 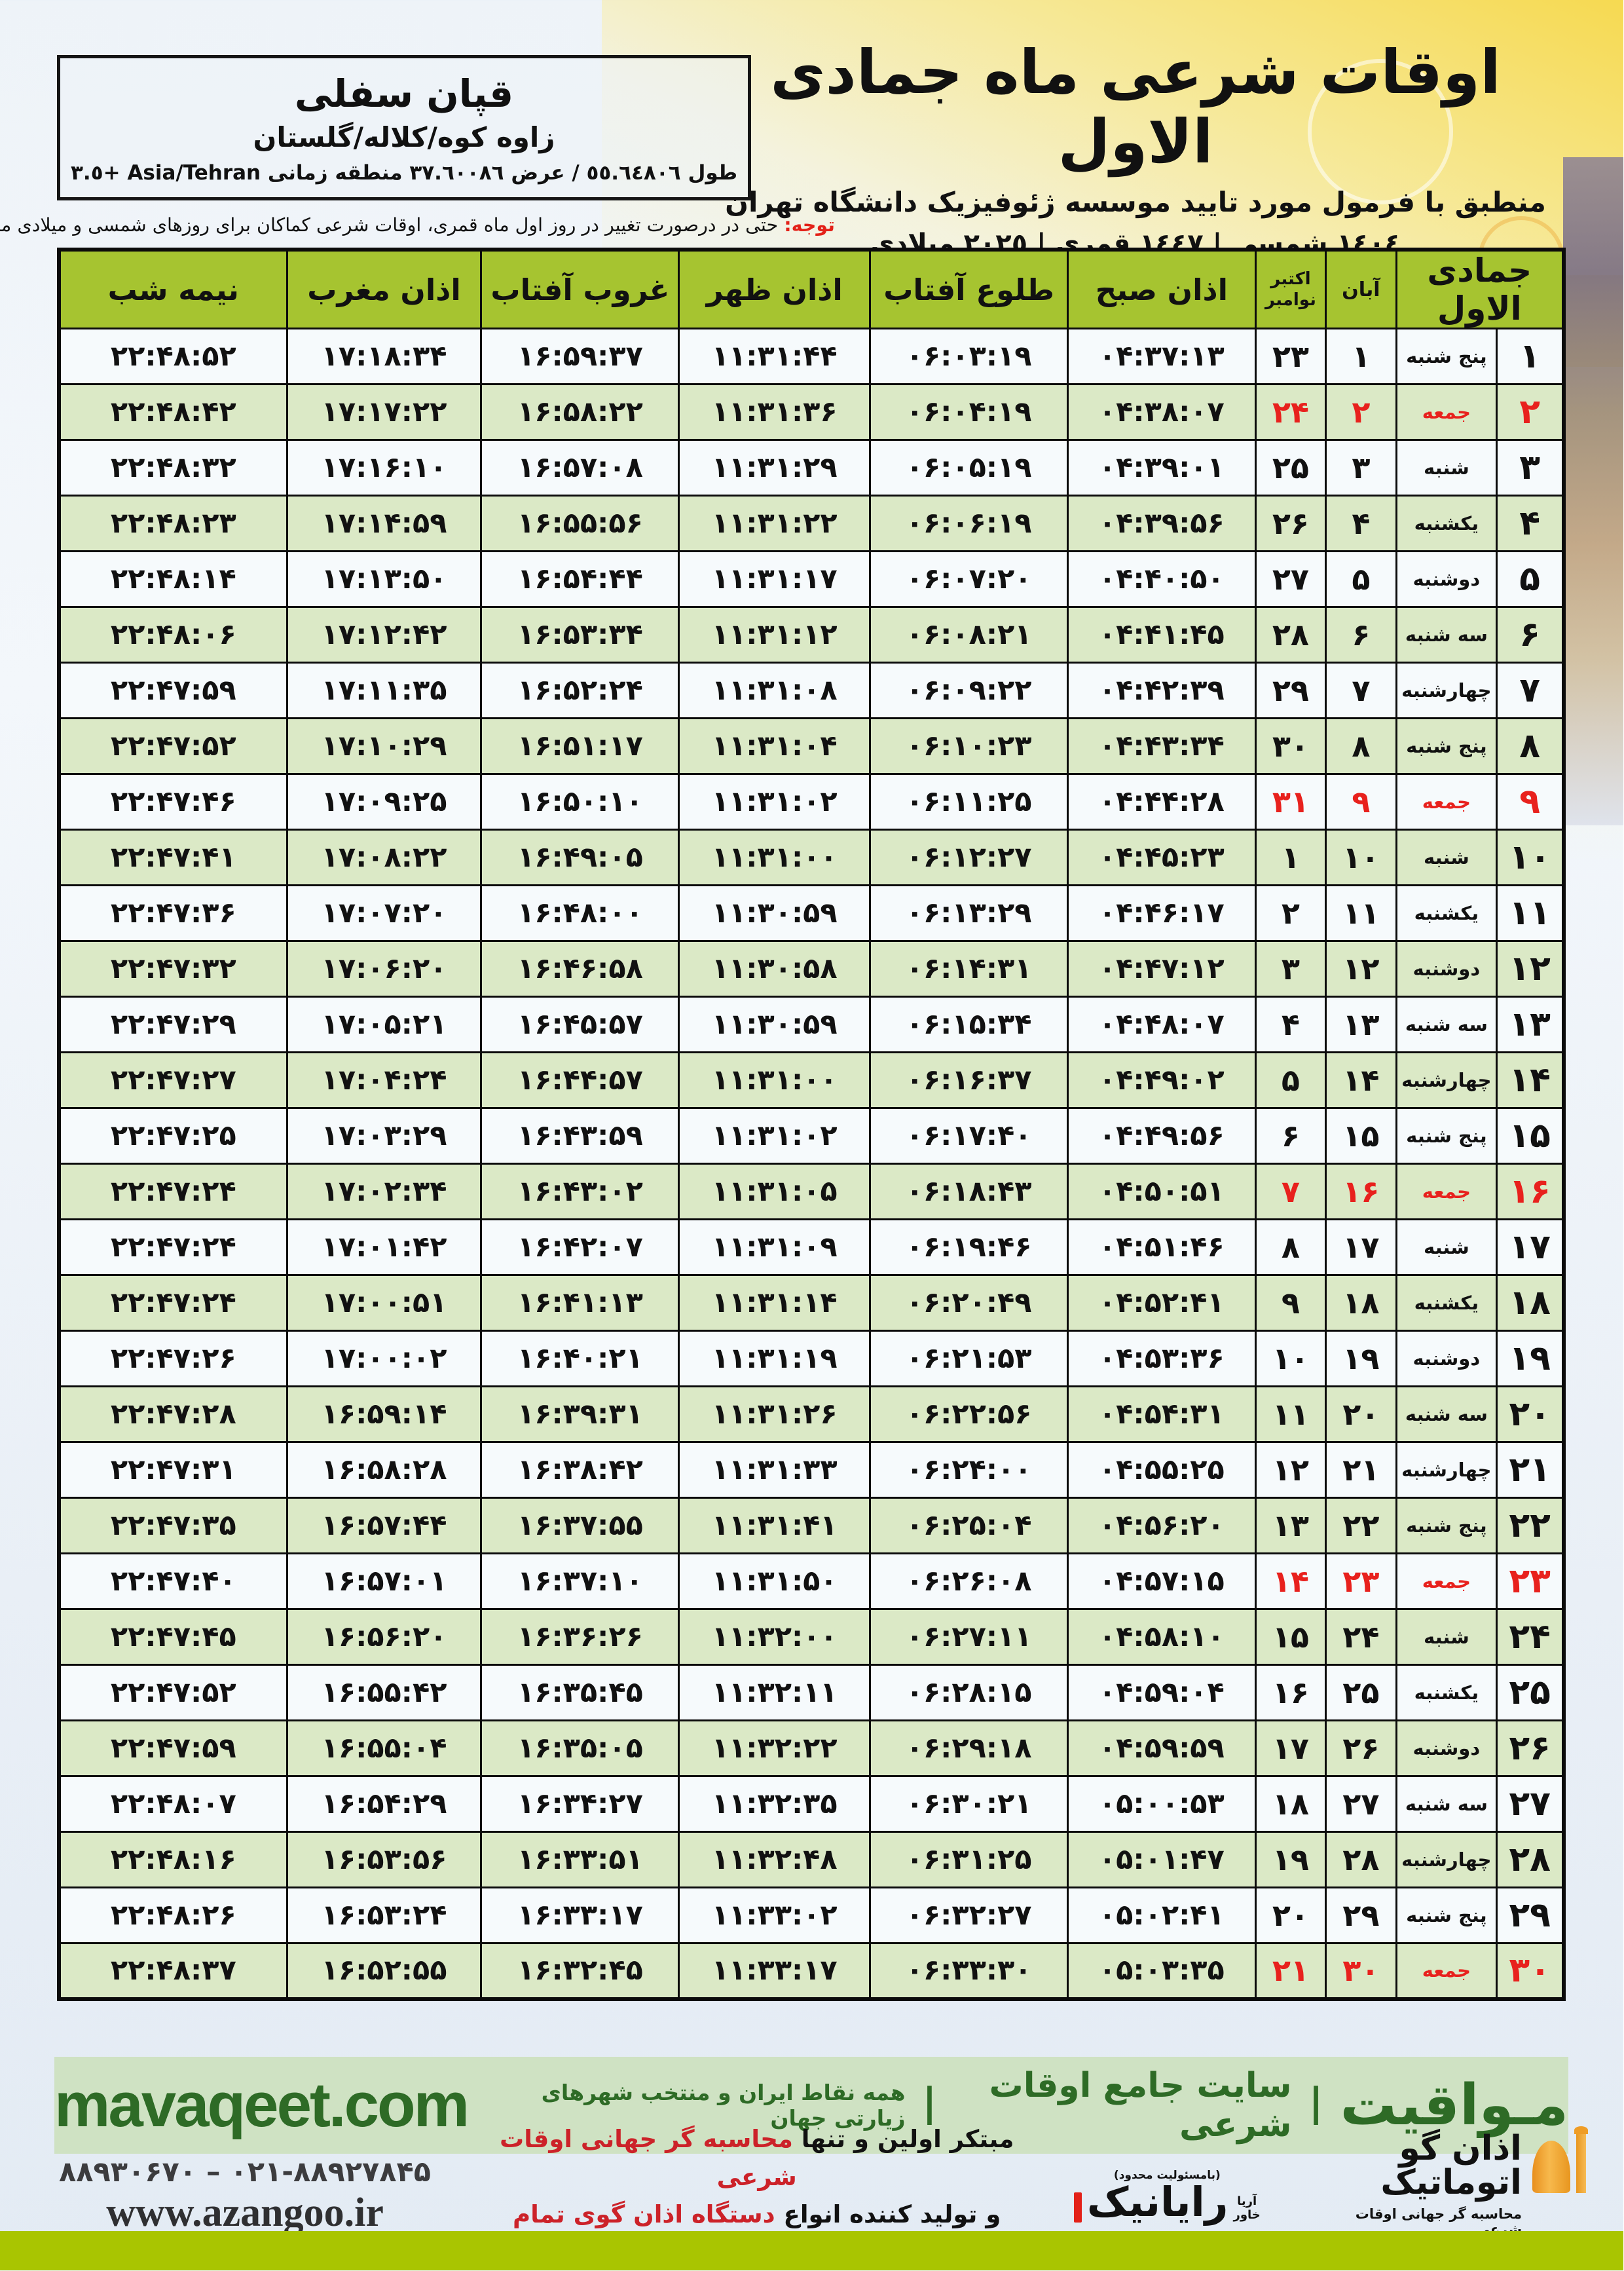 What do you see at coordinates (775, 1470) in the screenshot?
I see `cell-azan-zohr: ۱۱:۳۱:۳۳` at bounding box center [775, 1470].